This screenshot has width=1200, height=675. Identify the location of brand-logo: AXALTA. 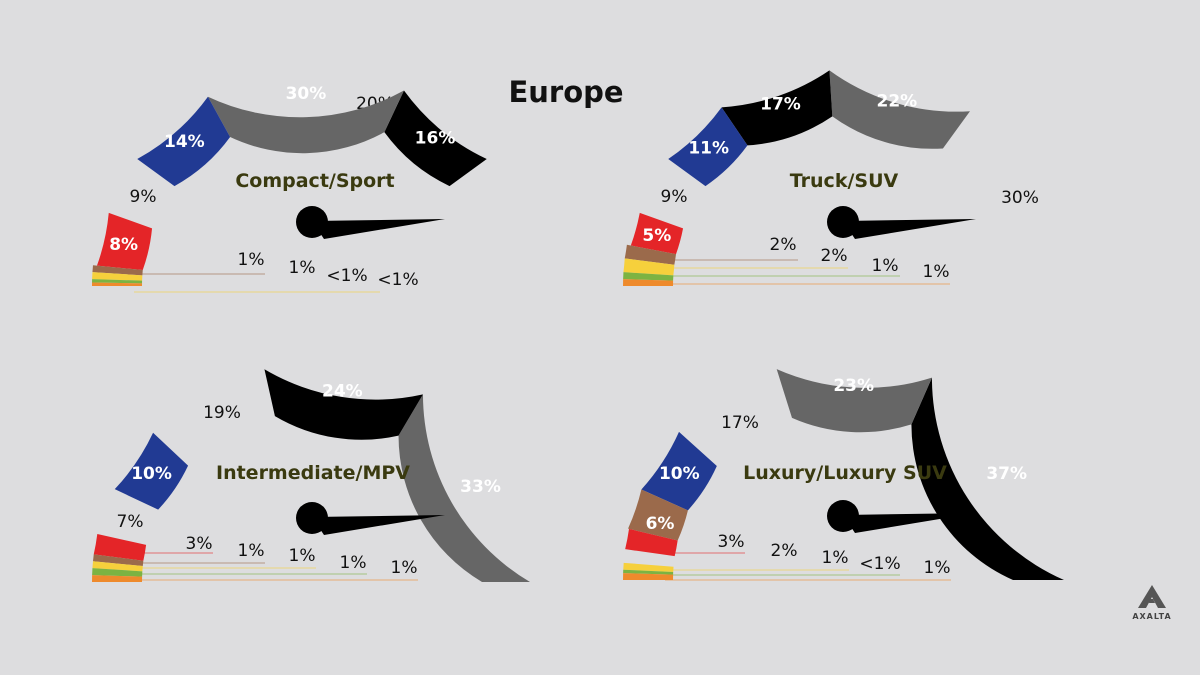
(1151, 603).